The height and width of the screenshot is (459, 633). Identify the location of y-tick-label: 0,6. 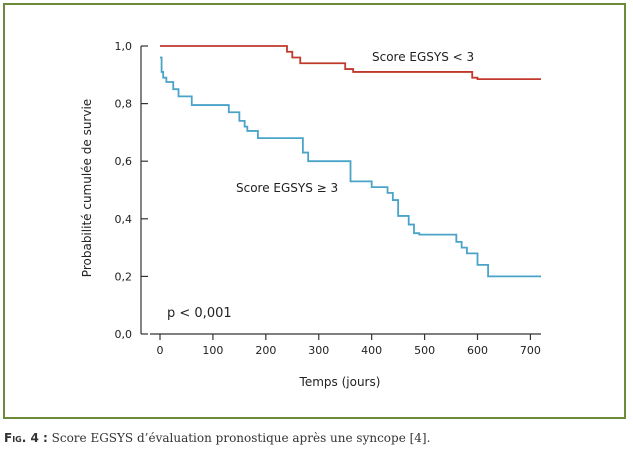
(124, 161).